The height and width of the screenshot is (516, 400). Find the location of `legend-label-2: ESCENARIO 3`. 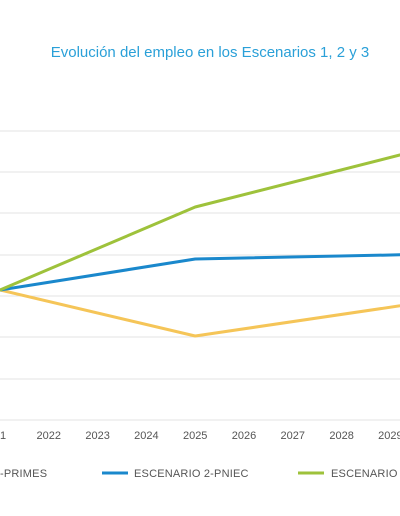

legend-label-2: ESCENARIO 3 is located at coordinates (365, 474).